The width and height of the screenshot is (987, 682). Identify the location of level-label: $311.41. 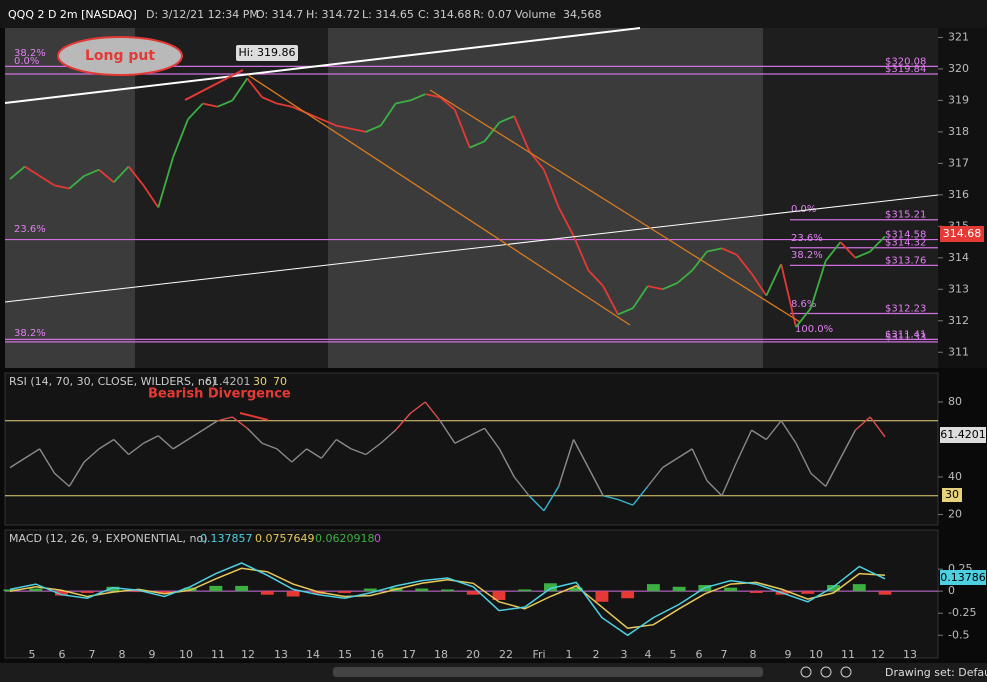
(905, 334).